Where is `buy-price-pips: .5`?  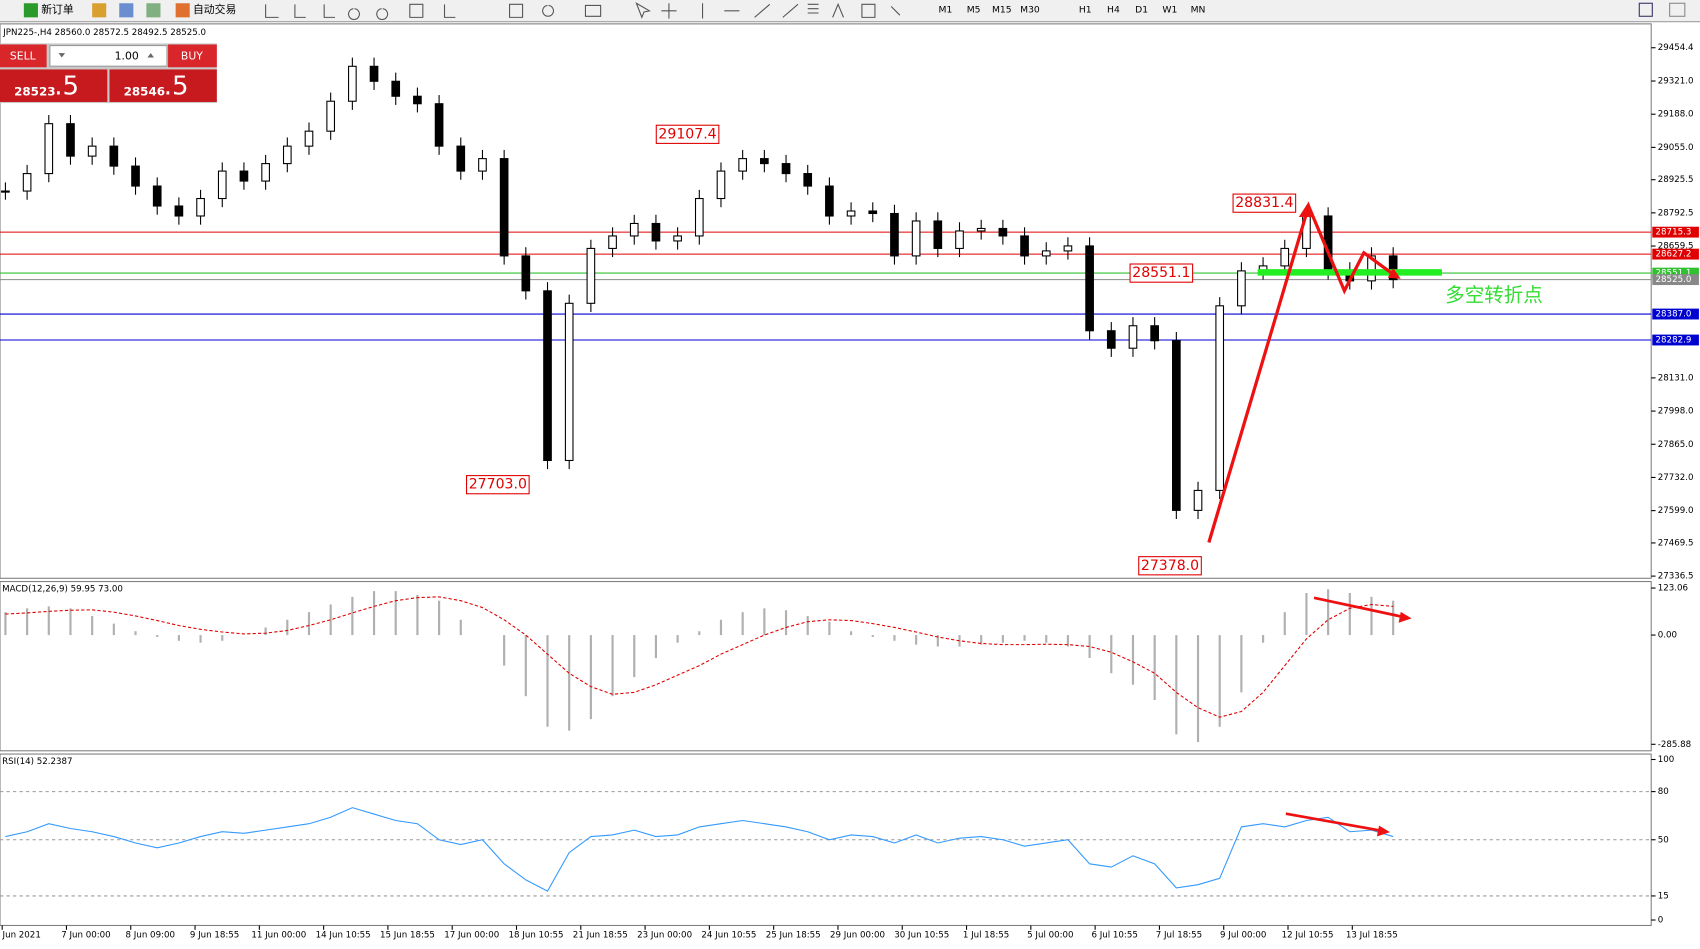 buy-price-pips: .5 is located at coordinates (176, 86).